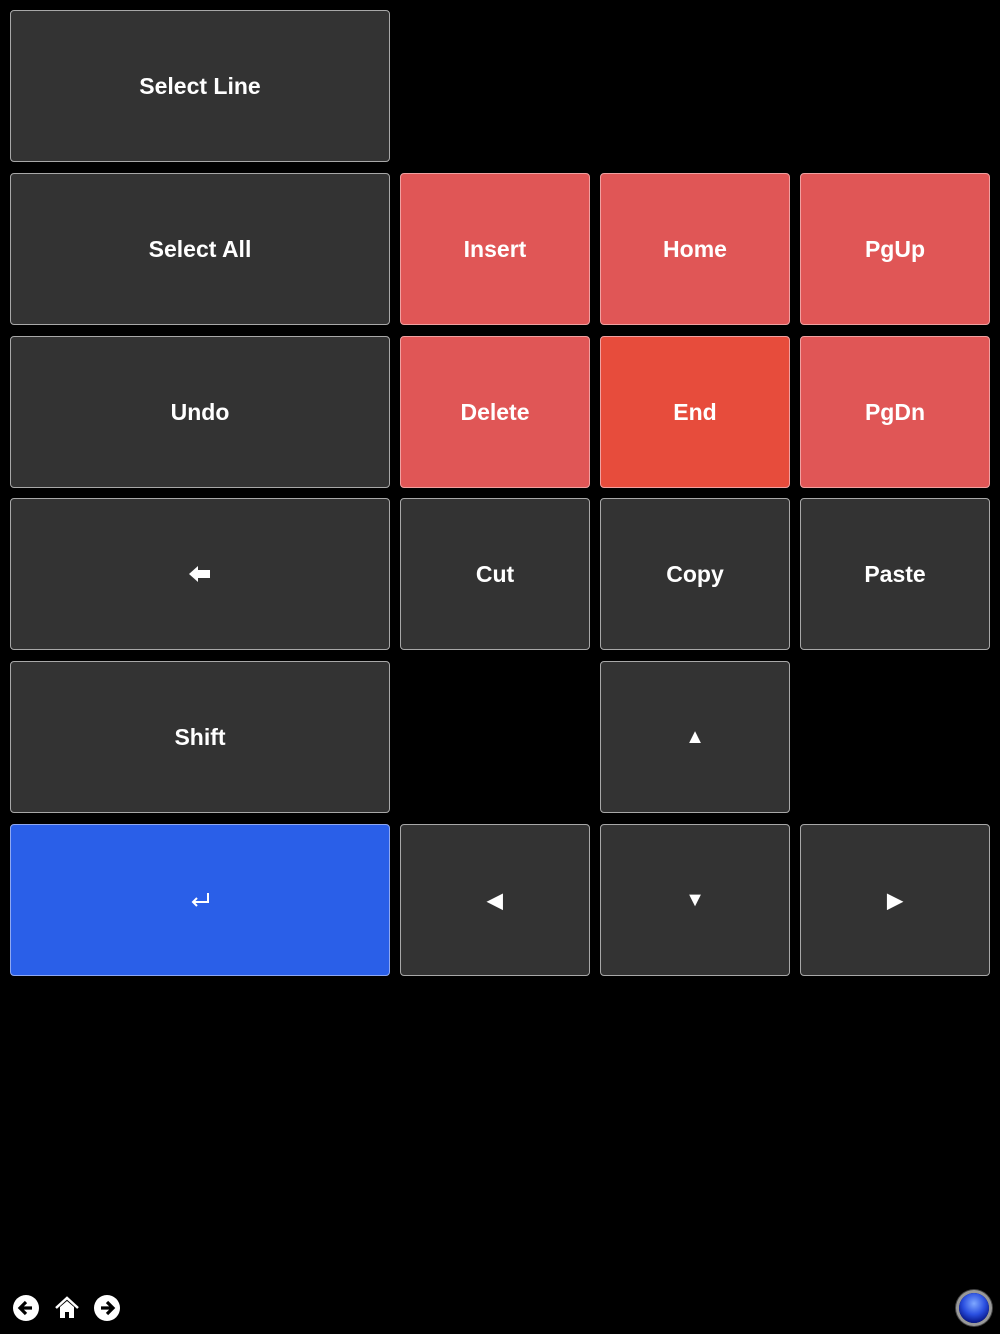 The image size is (1000, 1334). I want to click on delete-button: Delete, so click(495, 412).